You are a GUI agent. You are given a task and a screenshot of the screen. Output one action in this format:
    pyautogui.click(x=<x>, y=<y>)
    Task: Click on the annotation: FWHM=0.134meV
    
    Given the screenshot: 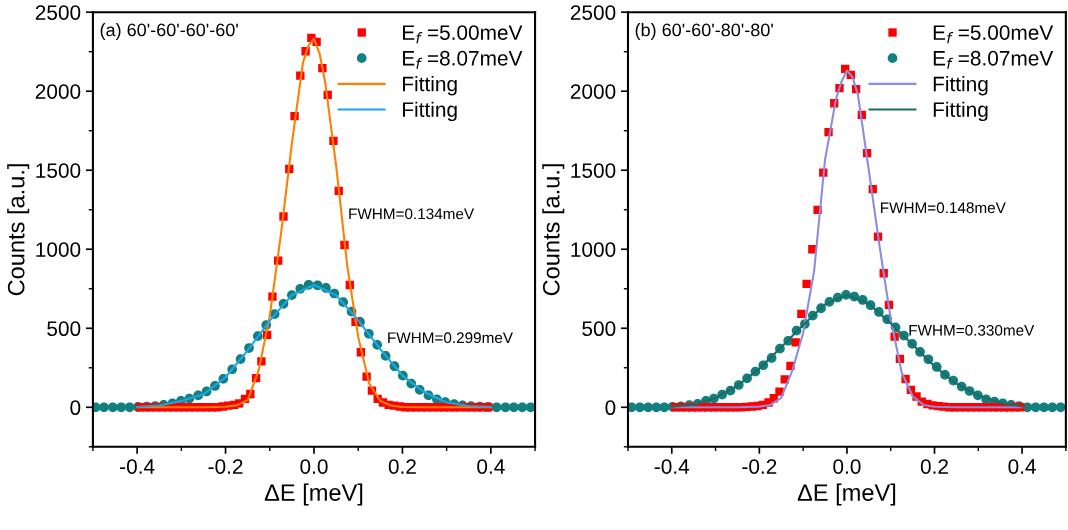 What is the action you would take?
    pyautogui.click(x=412, y=214)
    